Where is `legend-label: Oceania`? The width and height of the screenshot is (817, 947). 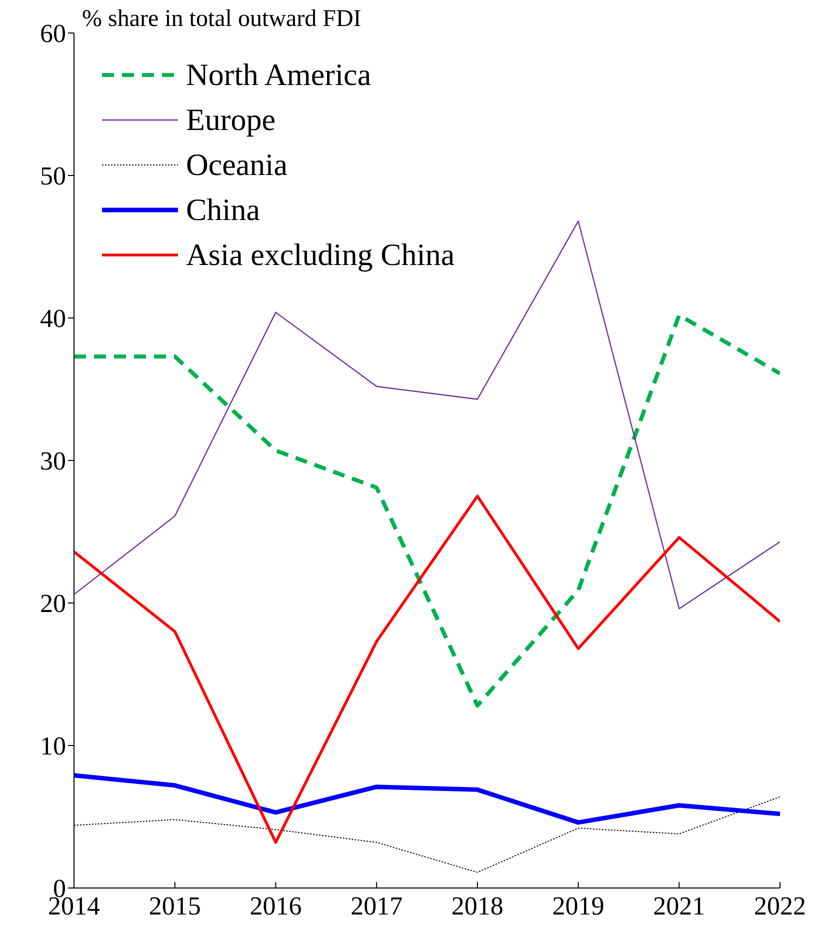 legend-label: Oceania is located at coordinates (237, 164).